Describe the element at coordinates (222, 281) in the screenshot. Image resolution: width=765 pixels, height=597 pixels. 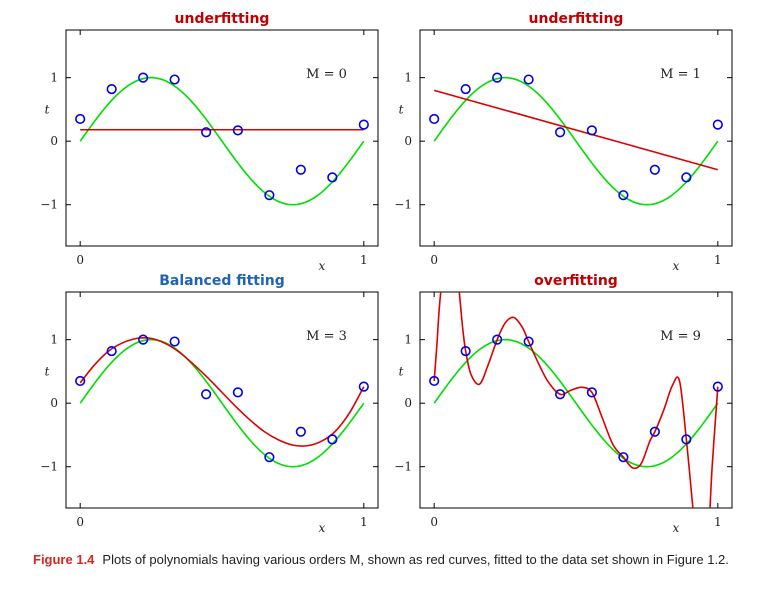
I see `panel-title: Balanced fitting` at that location.